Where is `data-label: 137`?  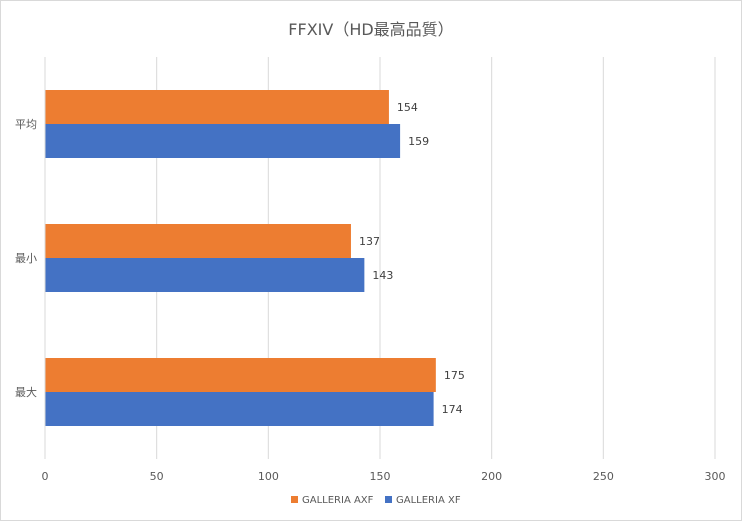
data-label: 137 is located at coordinates (369, 241).